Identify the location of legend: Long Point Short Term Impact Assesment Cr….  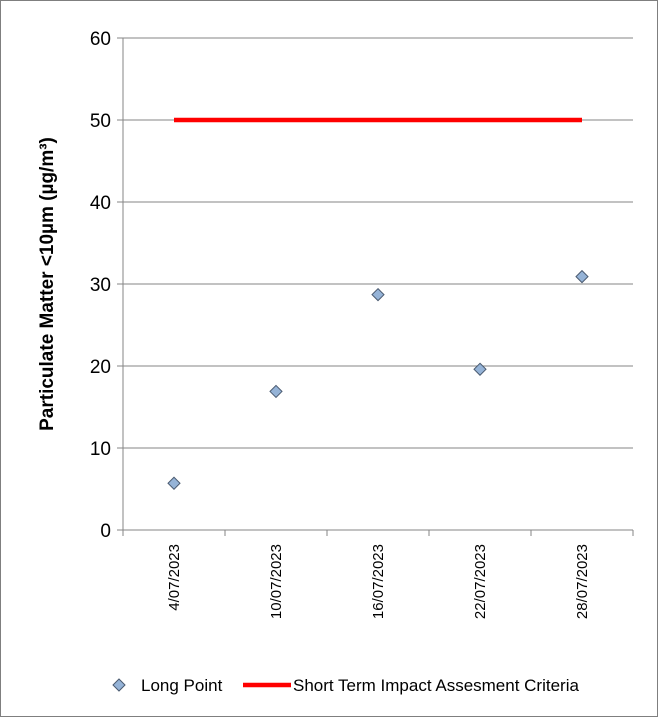
(345, 685).